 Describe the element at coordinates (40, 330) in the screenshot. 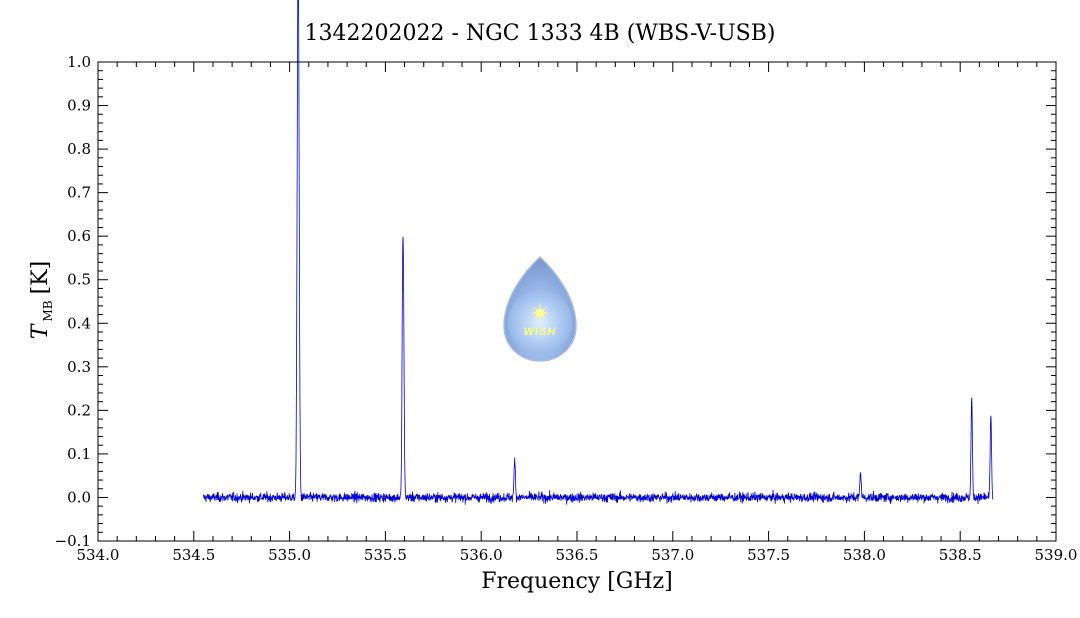

I see `y-axis-label-symbol: T` at that location.